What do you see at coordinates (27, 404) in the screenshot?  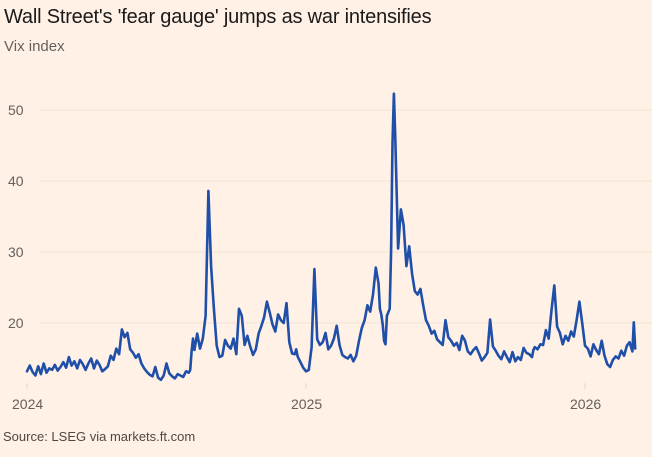 I see `x-tick-label: 2024` at bounding box center [27, 404].